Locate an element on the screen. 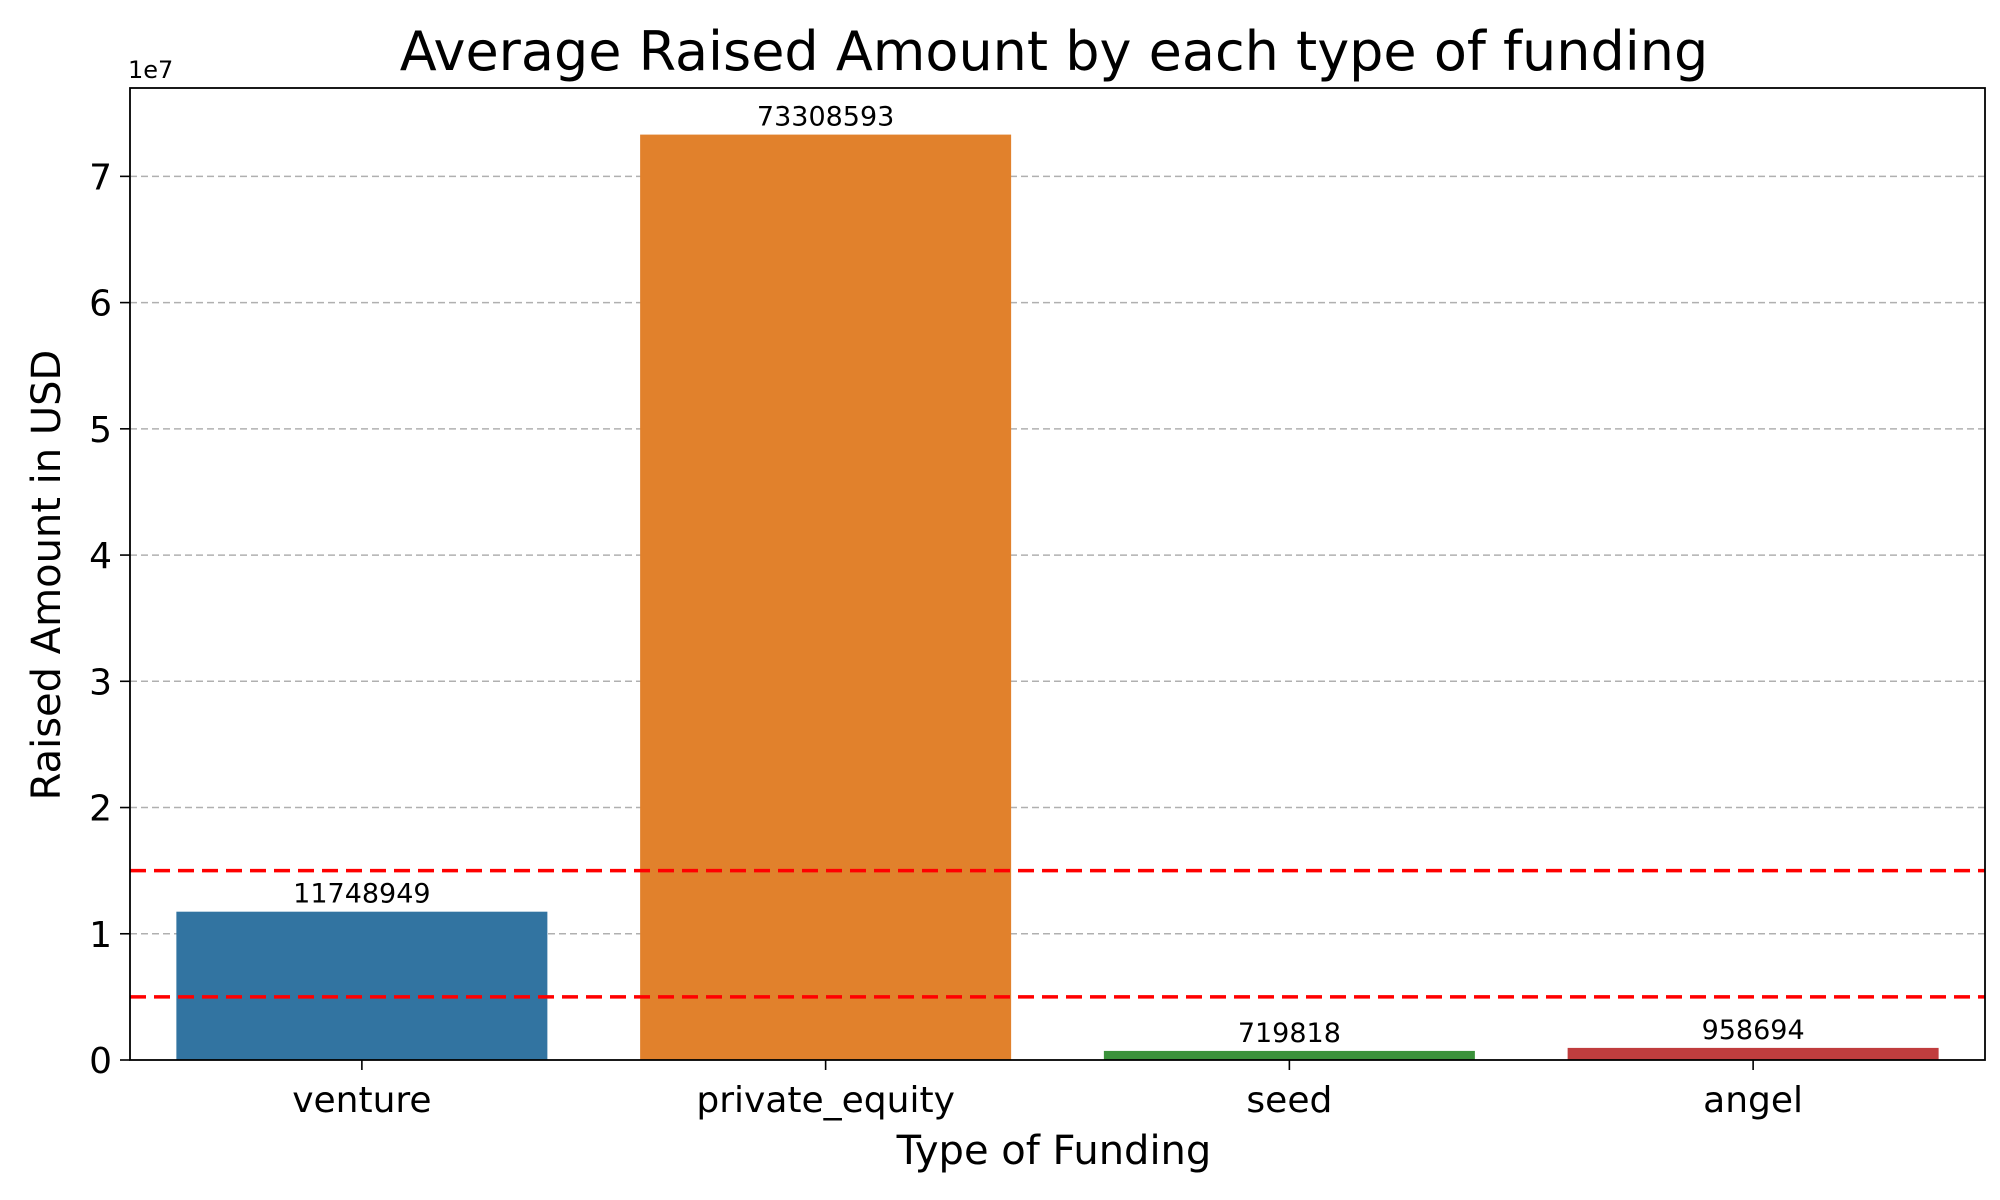 This screenshot has height=1200, width=2000. y-tick-label: 7 is located at coordinates (100, 177).